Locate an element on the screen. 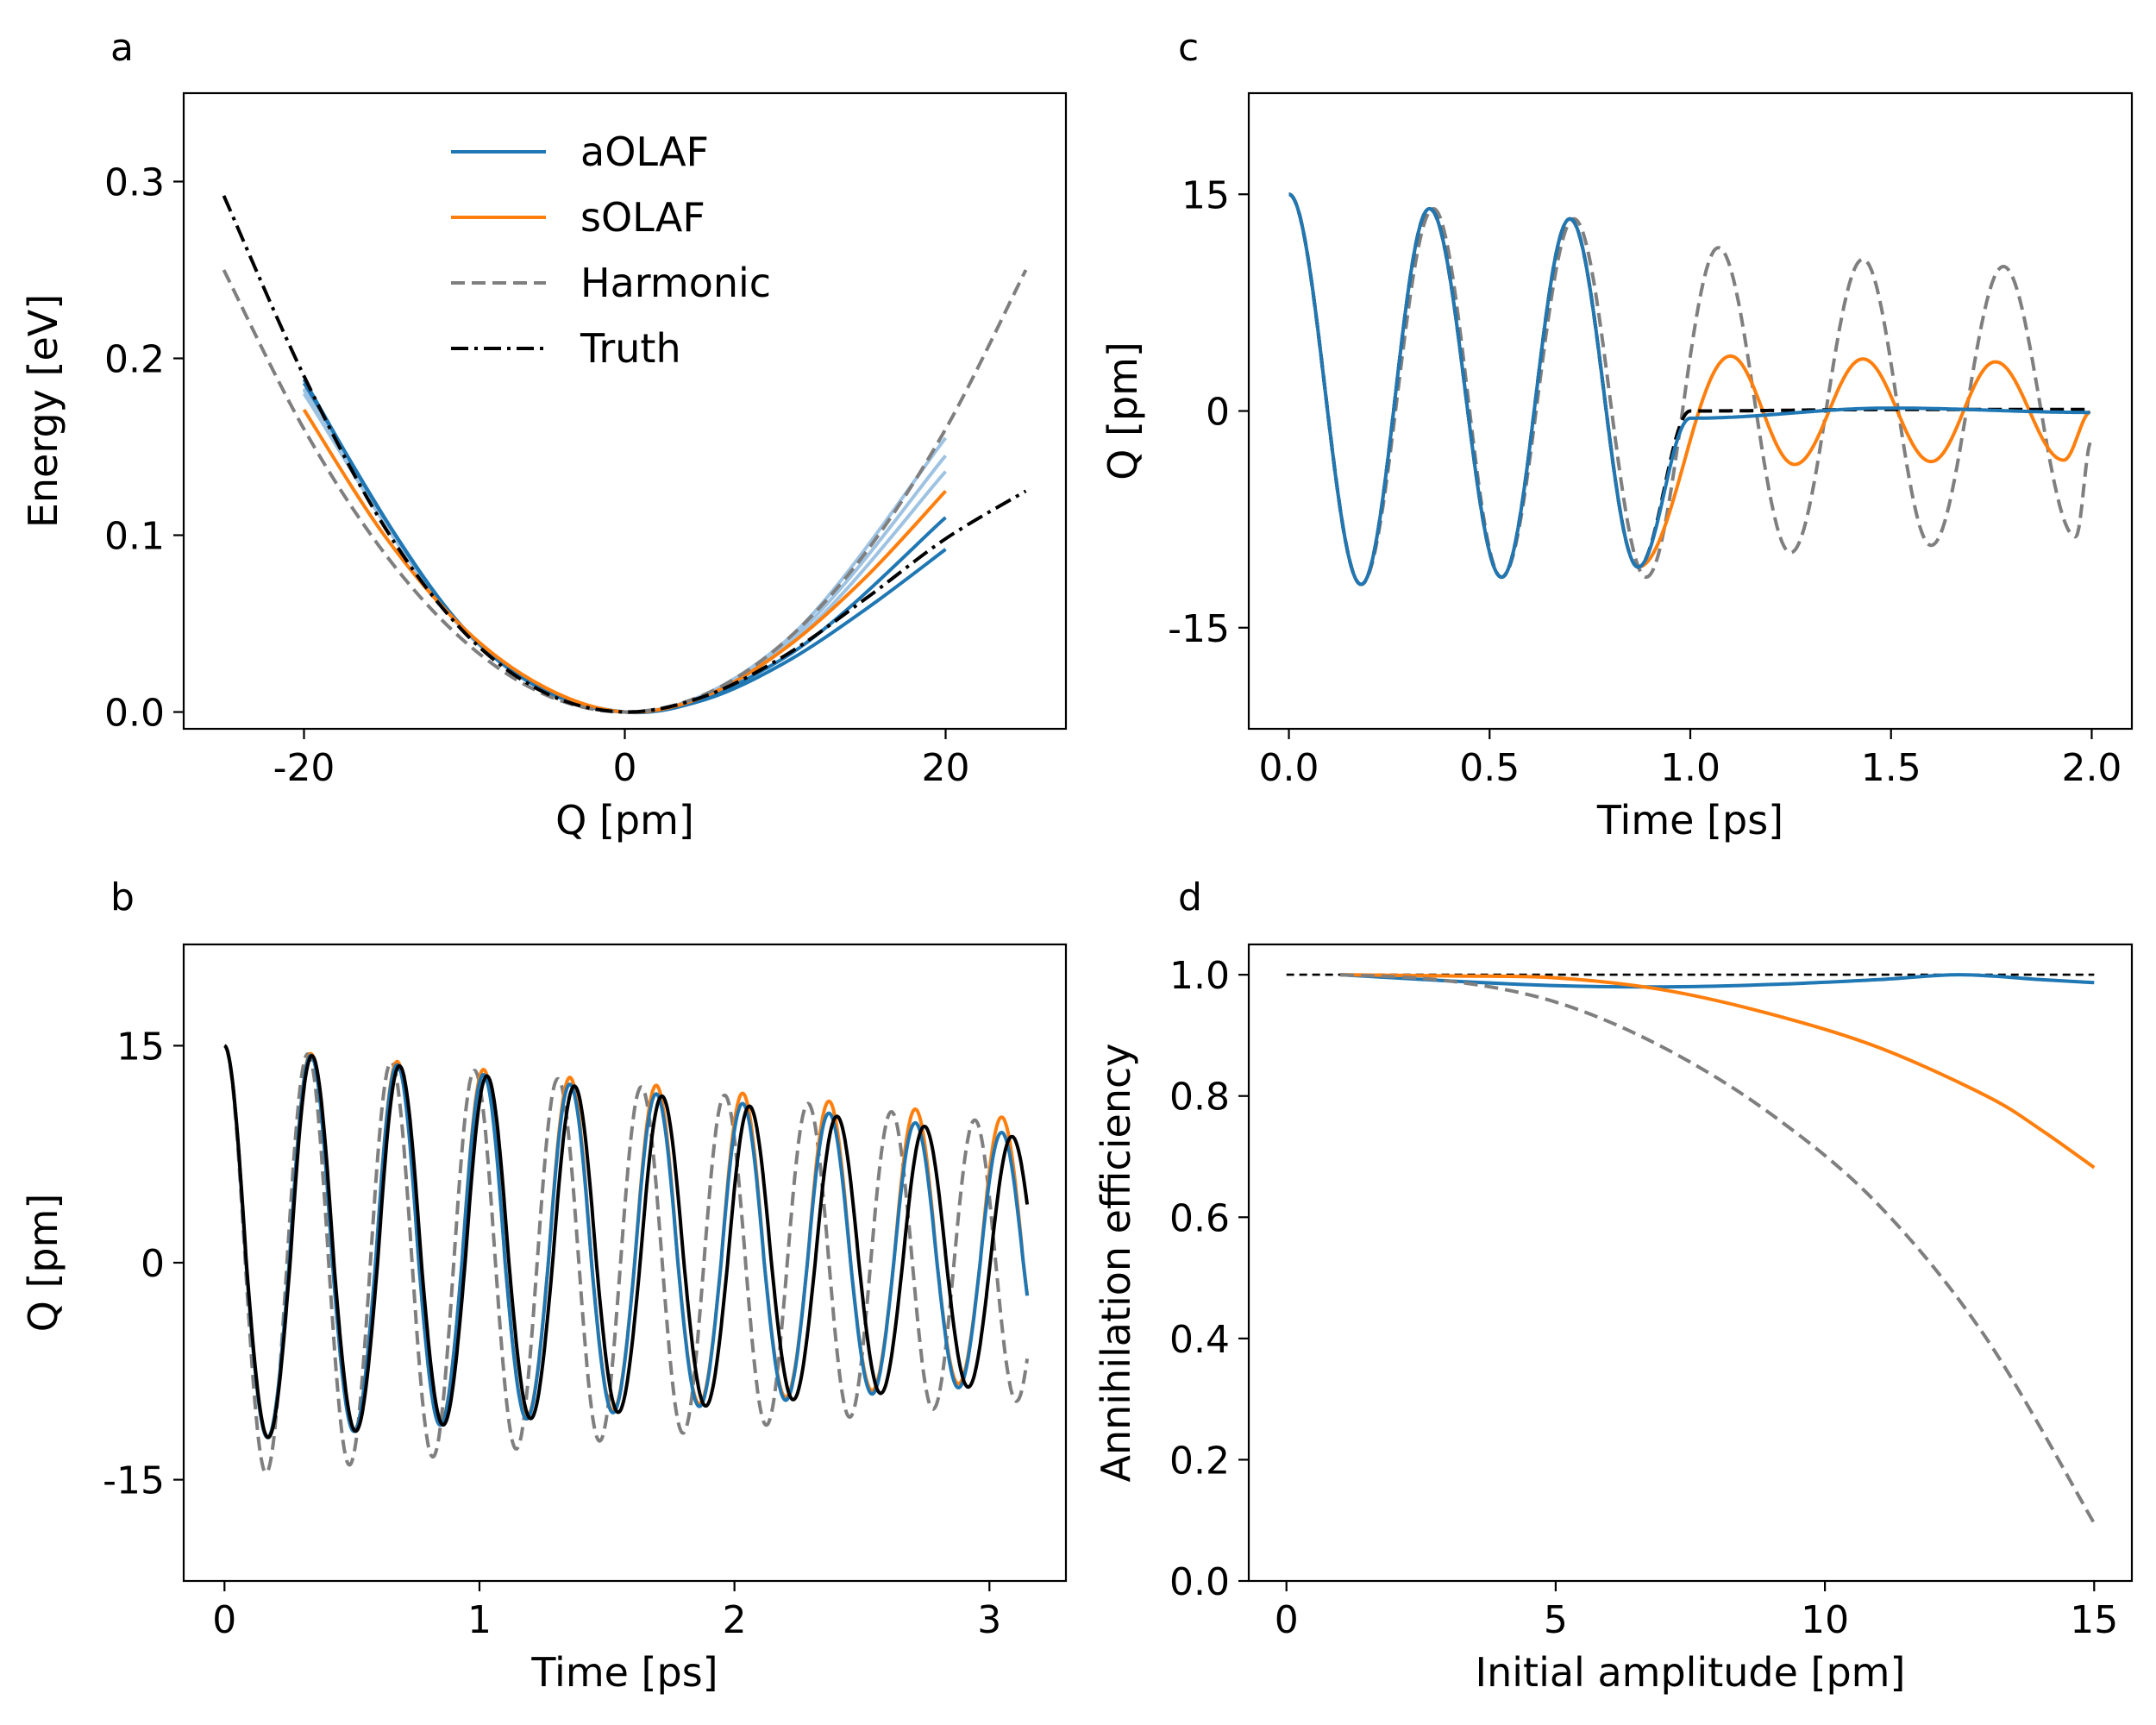  y-tick-label: 1.0 is located at coordinates (1199, 976).